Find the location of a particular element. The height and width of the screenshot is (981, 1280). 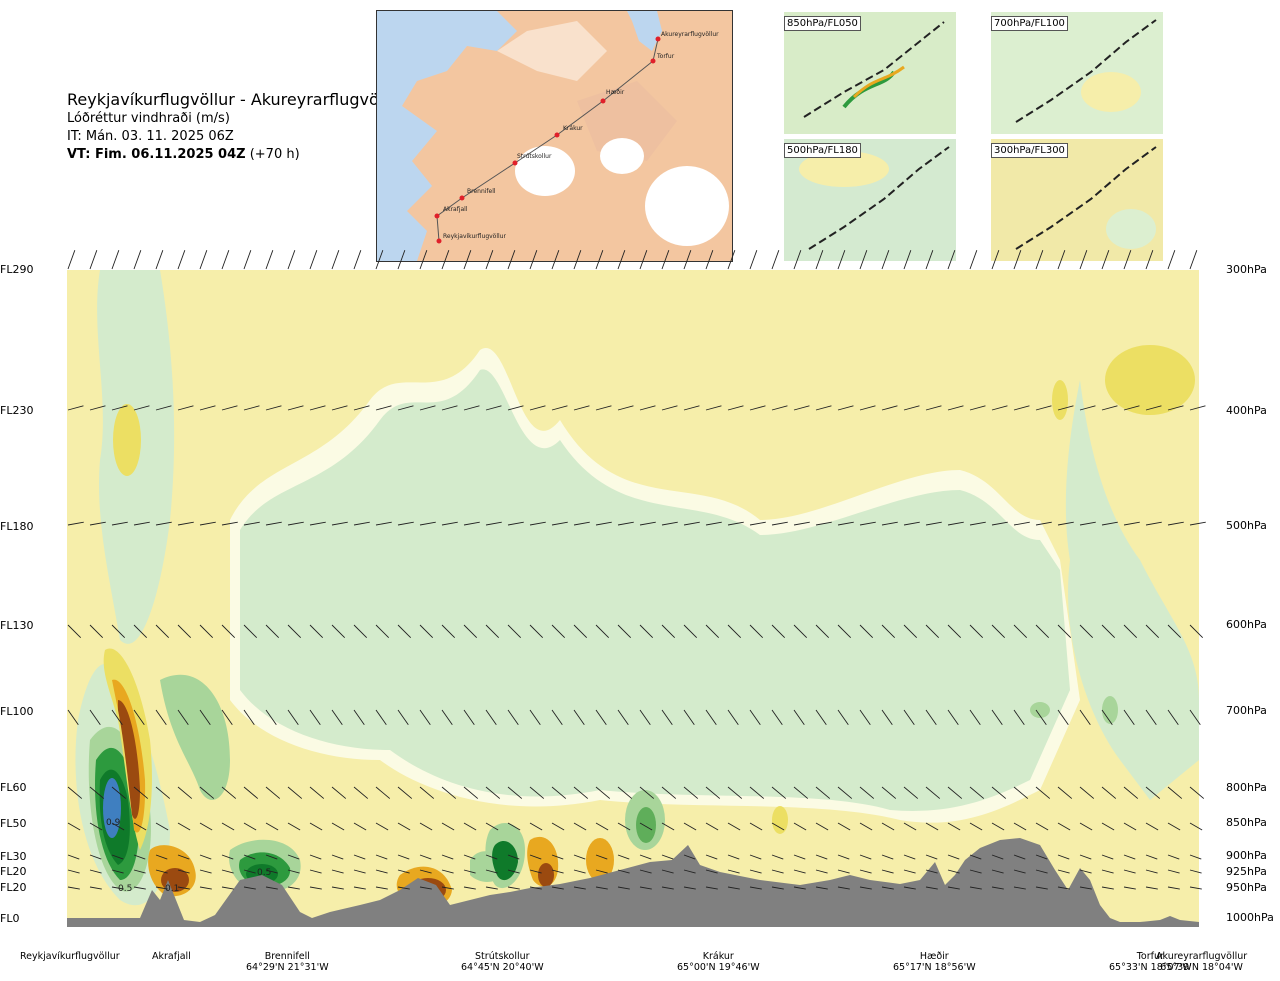

pressure-label-9: 950hPa is located at coordinates (1246, 887).